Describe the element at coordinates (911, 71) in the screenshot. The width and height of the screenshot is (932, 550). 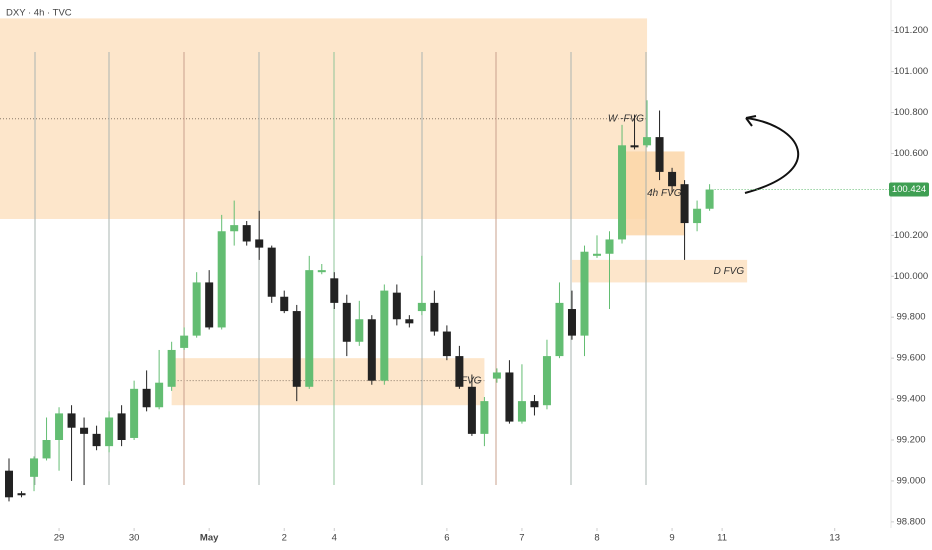
I see `y-tick-label: 101.000` at that location.